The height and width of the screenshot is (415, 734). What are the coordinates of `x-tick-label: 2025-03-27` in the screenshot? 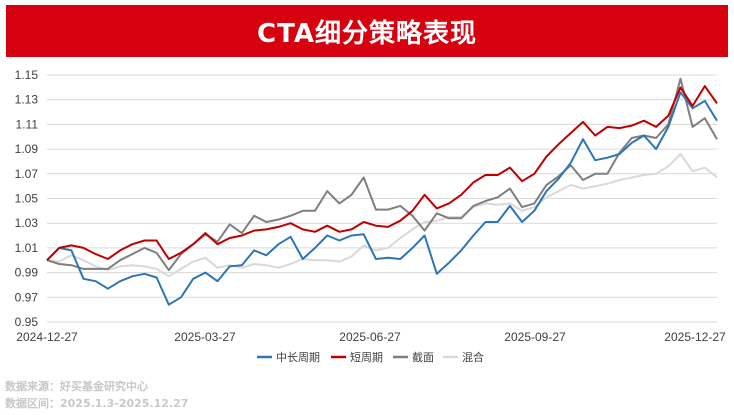 It's located at (205, 337).